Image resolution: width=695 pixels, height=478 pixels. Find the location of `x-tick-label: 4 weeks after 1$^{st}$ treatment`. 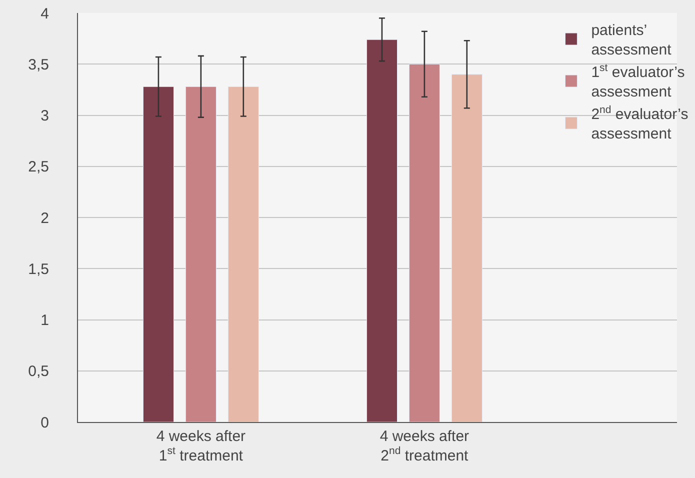

x-tick-label: 4 weeks after 1$^{st}$ treatment is located at coordinates (201, 446).